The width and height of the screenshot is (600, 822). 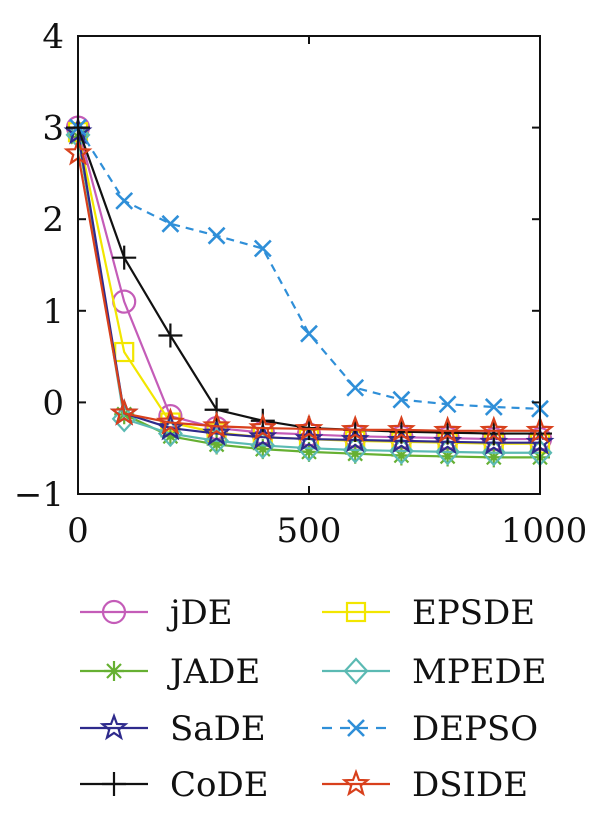 I want to click on legend-marker-code, so click(x=114, y=784).